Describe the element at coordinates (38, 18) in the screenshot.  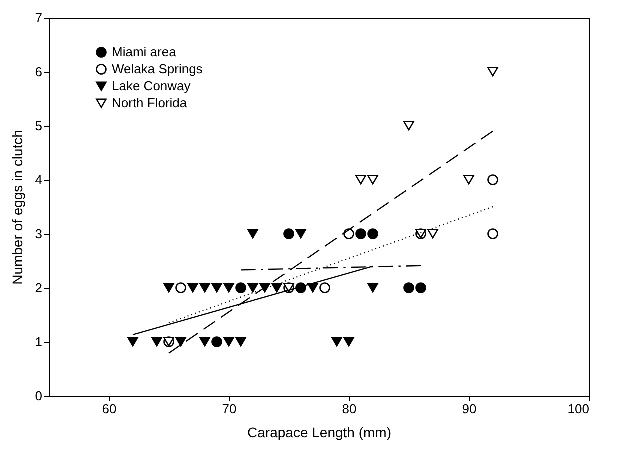
I see `y-tick-label: 7` at that location.